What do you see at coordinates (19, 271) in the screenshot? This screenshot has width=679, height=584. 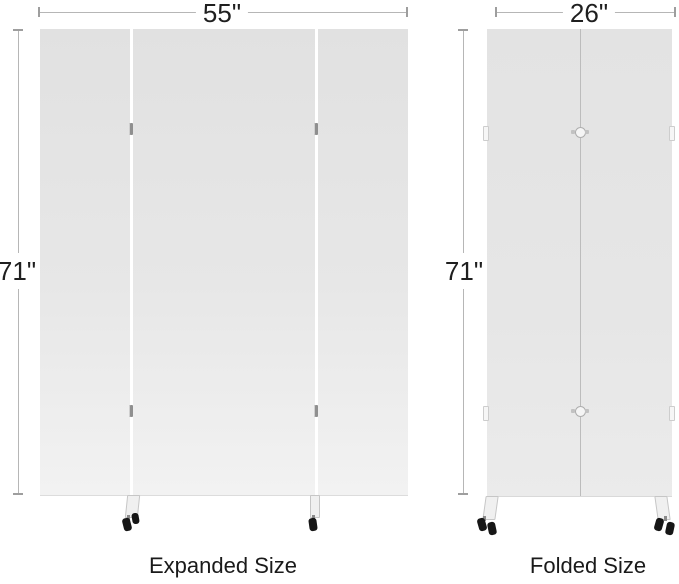 I see `expanded-height-label: 71"` at bounding box center [19, 271].